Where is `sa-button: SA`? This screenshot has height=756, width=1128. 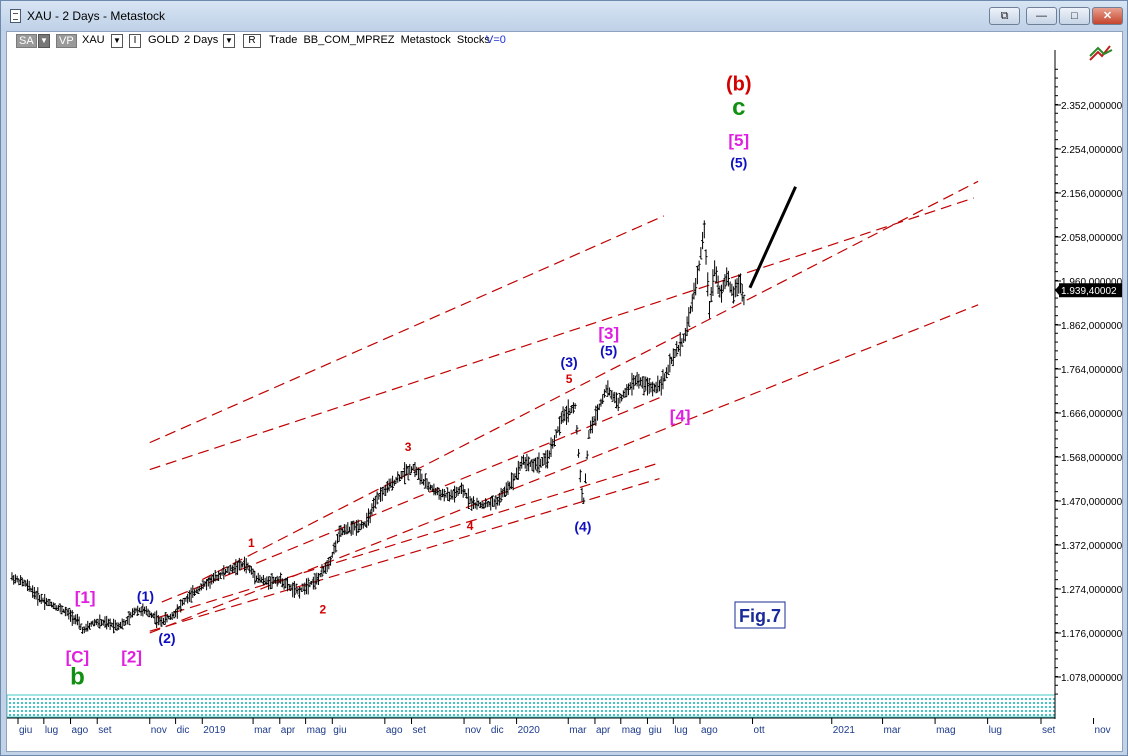
sa-button: SA is located at coordinates (26, 41).